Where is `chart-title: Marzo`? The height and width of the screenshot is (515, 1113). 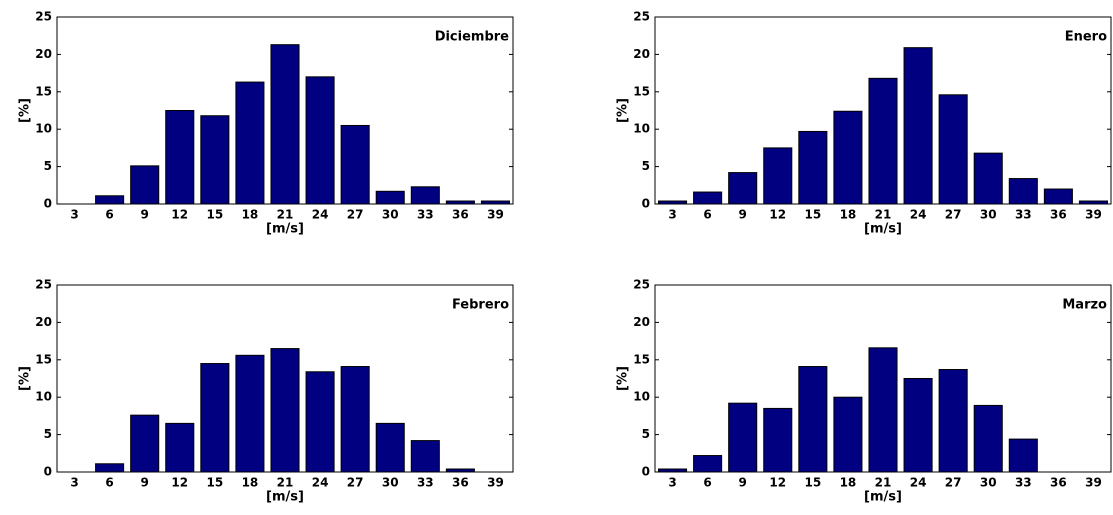 chart-title: Marzo is located at coordinates (1084, 305).